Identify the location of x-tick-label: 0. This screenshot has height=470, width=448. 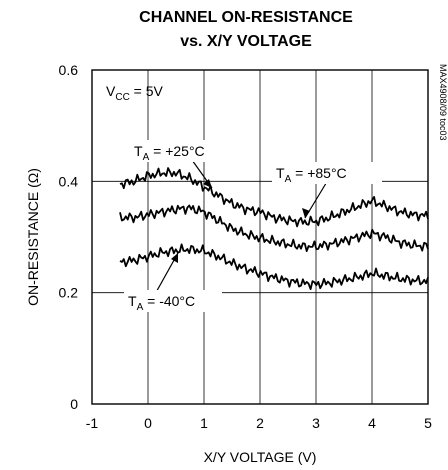
(148, 423).